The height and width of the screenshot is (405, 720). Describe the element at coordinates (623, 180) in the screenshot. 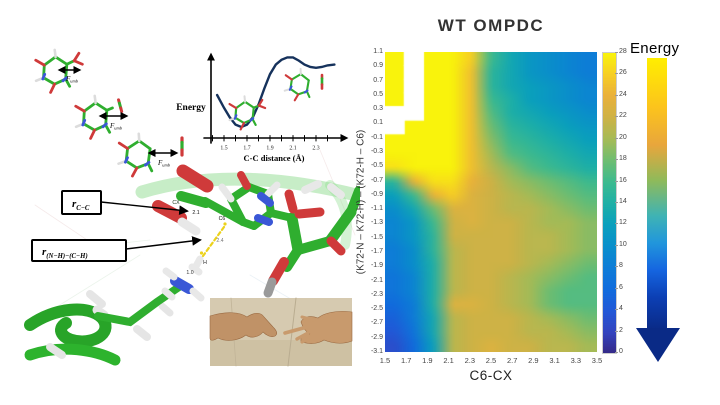

I see `colorbar-tick-label: 16` at that location.